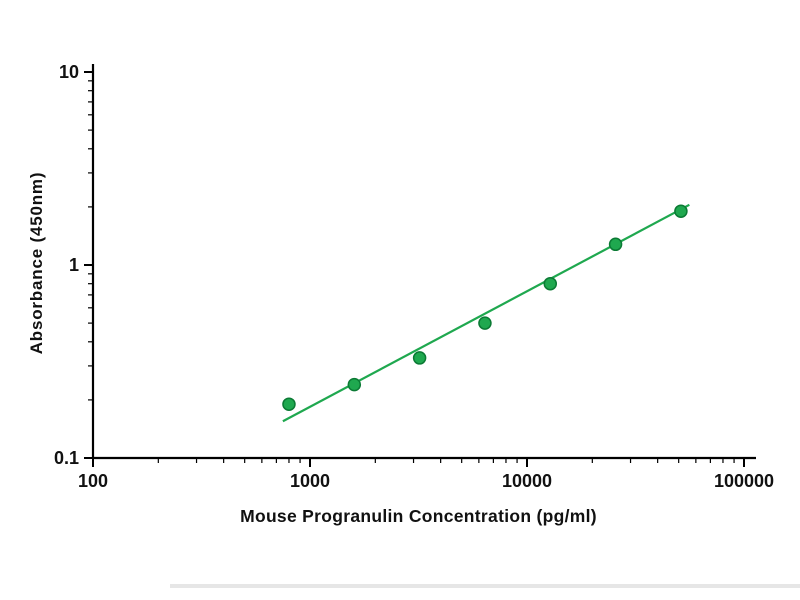 The image size is (800, 600). What do you see at coordinates (744, 481) in the screenshot?
I see `x-tick-label: 100000` at bounding box center [744, 481].